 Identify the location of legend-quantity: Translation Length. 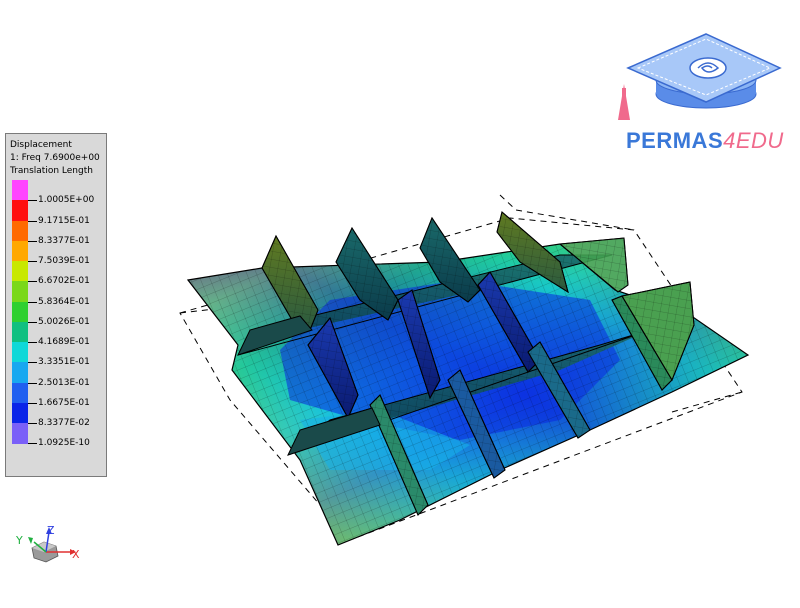
(51, 171).